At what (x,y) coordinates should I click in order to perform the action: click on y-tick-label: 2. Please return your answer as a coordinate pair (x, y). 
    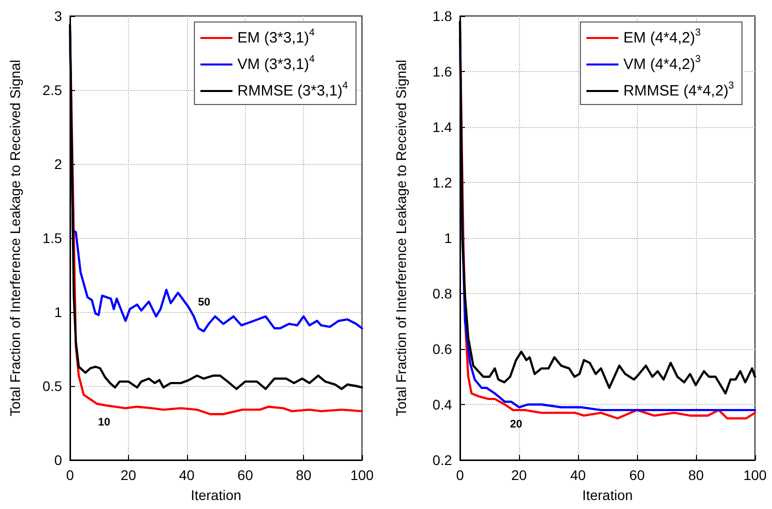
    Looking at the image, I should click on (58, 164).